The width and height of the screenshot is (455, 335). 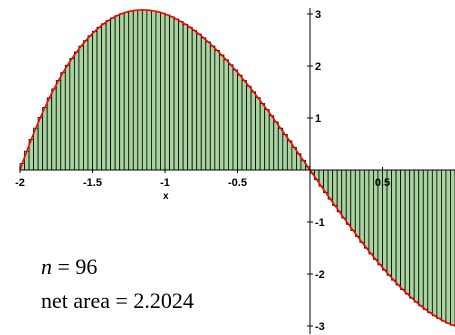 What do you see at coordinates (75, 266) in the screenshot?
I see `annotation-n-value: = 96` at bounding box center [75, 266].